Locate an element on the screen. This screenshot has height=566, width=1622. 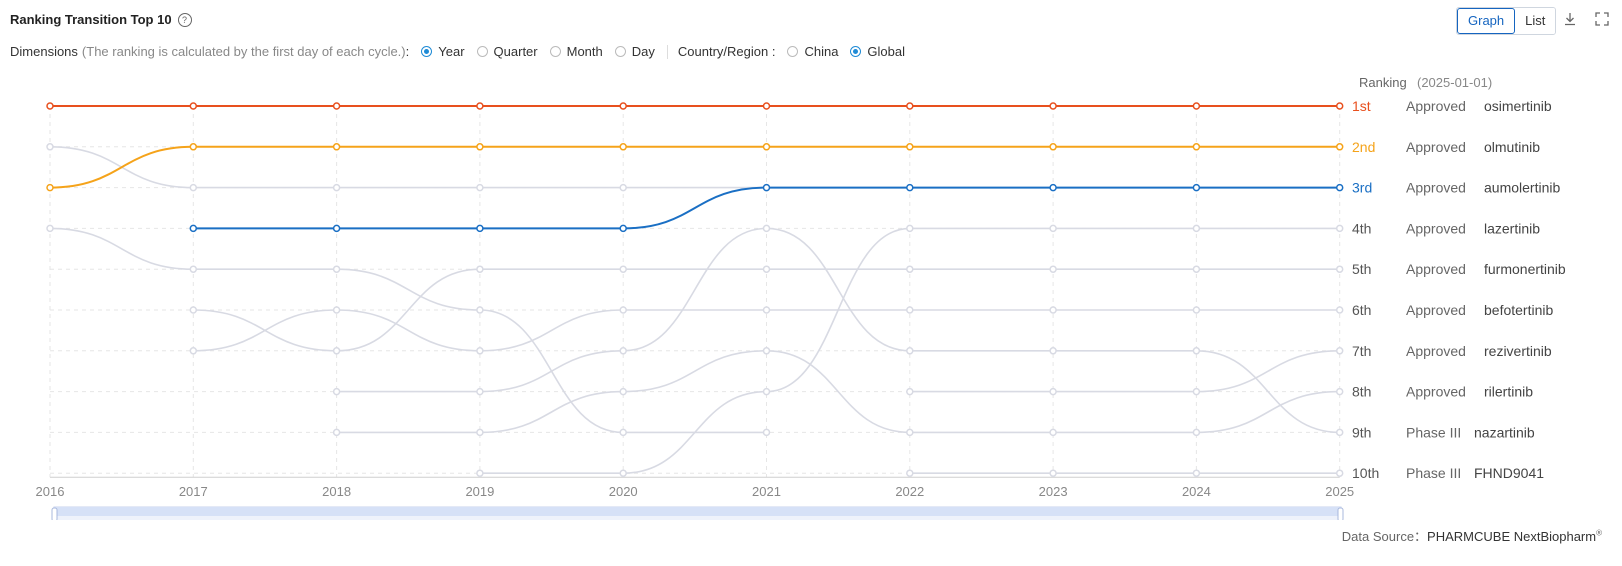
slider-fill is located at coordinates (697, 511).